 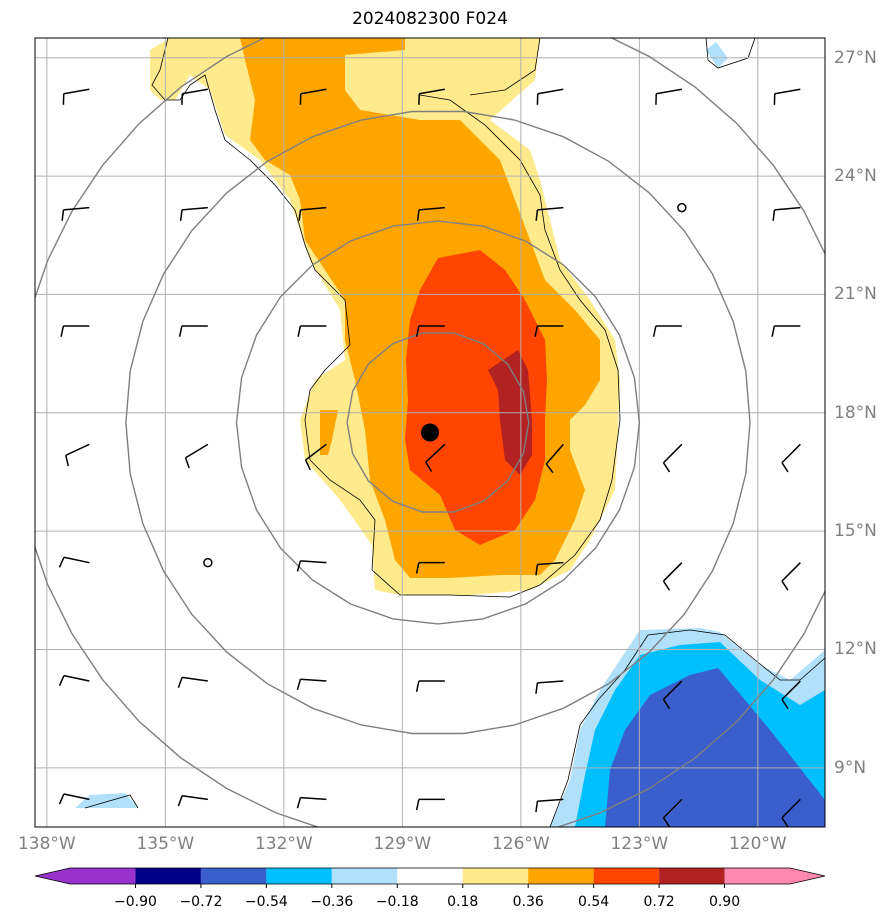 I want to click on longitude-label: 132°W, so click(x=283, y=844).